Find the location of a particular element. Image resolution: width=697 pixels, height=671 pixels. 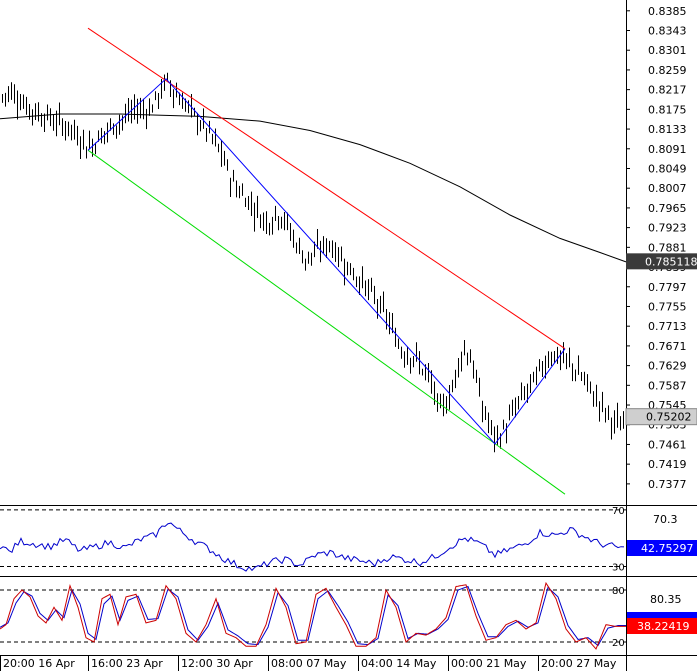

x-tick-label: 12:00 30 Apr is located at coordinates (217, 663).